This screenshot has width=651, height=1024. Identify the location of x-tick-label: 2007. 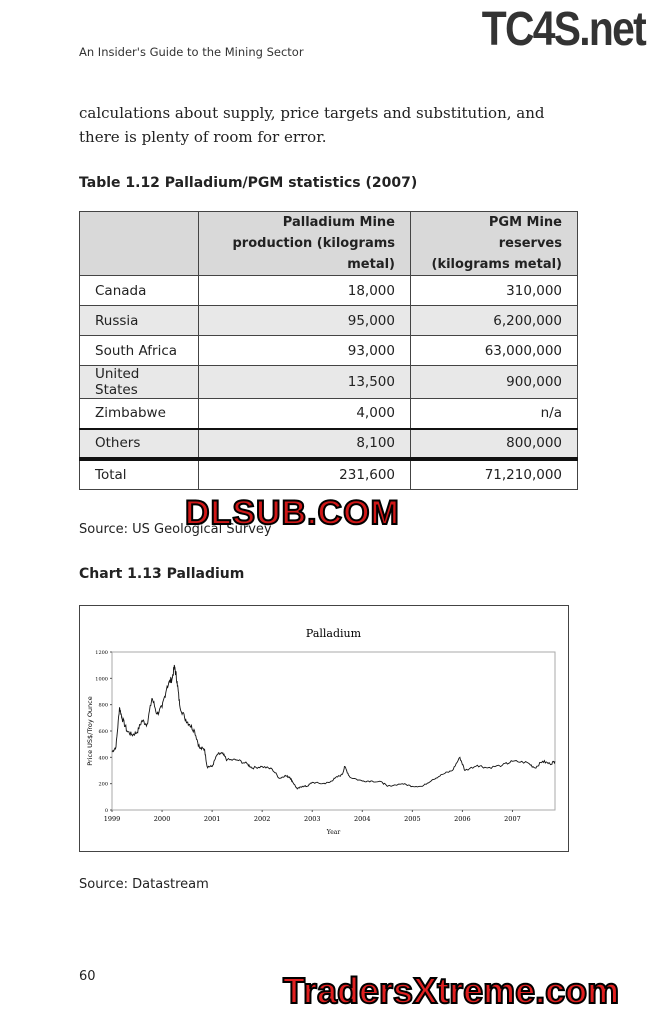
(512, 819).